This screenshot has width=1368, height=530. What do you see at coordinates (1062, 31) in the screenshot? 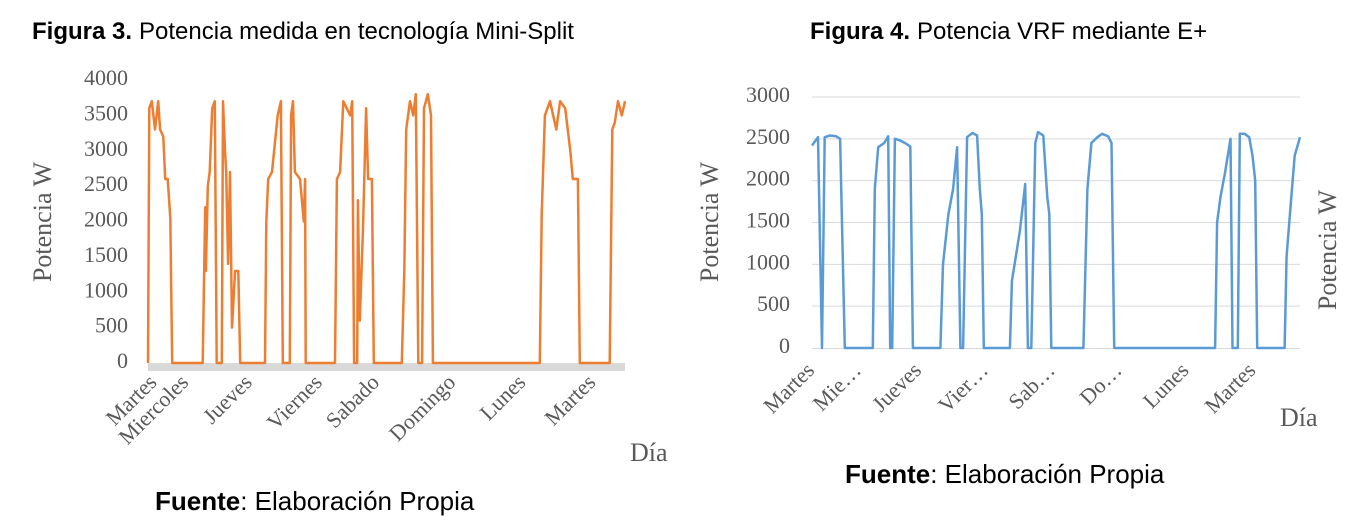
I see `title-text: Potencia VRF mediante E+` at bounding box center [1062, 31].